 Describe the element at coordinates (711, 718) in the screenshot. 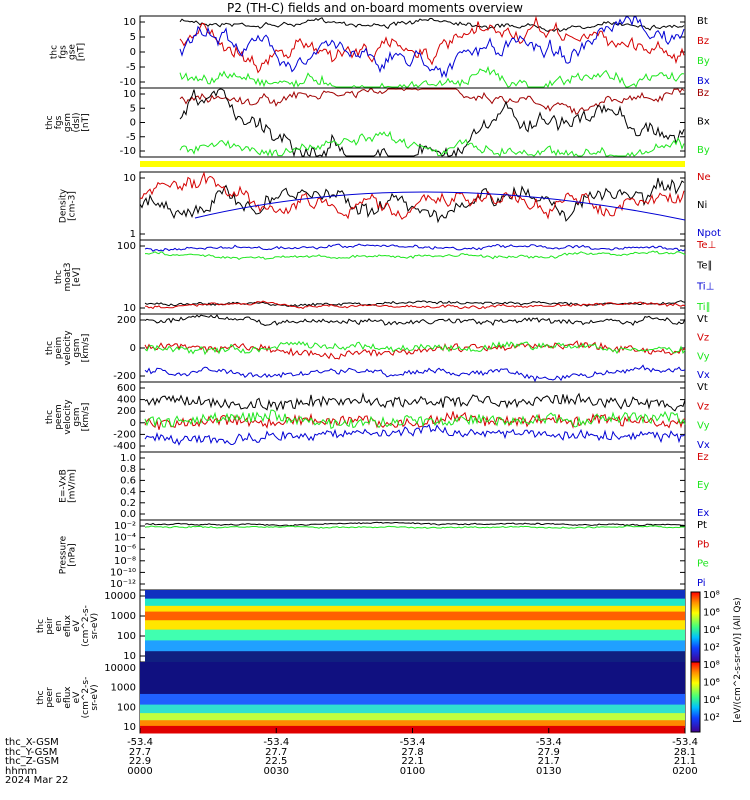

I see `colorbar-tick-7: 10²` at that location.